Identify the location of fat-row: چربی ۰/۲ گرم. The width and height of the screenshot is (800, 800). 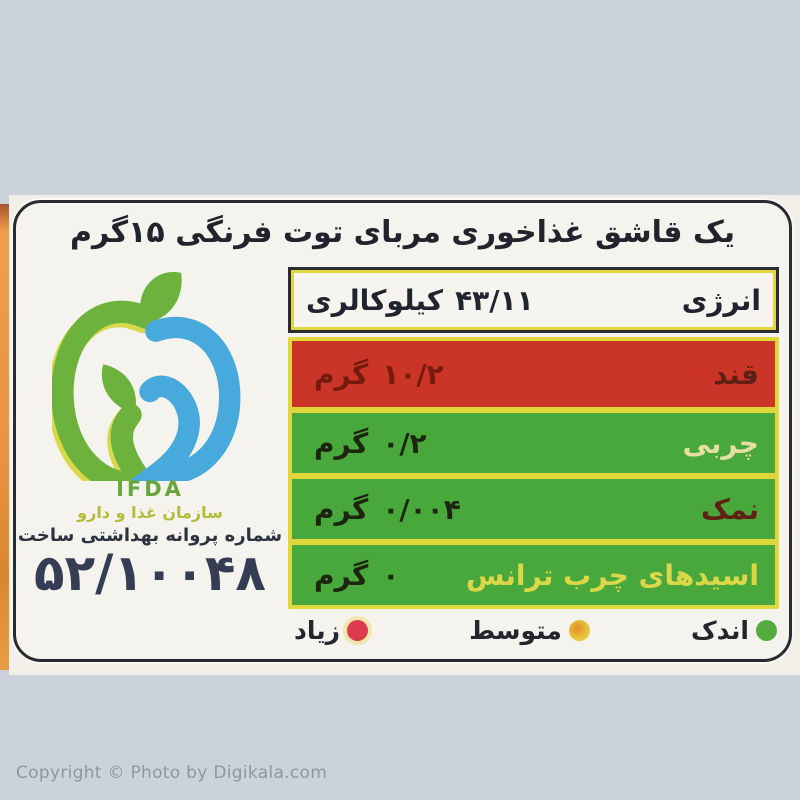
(533, 443).